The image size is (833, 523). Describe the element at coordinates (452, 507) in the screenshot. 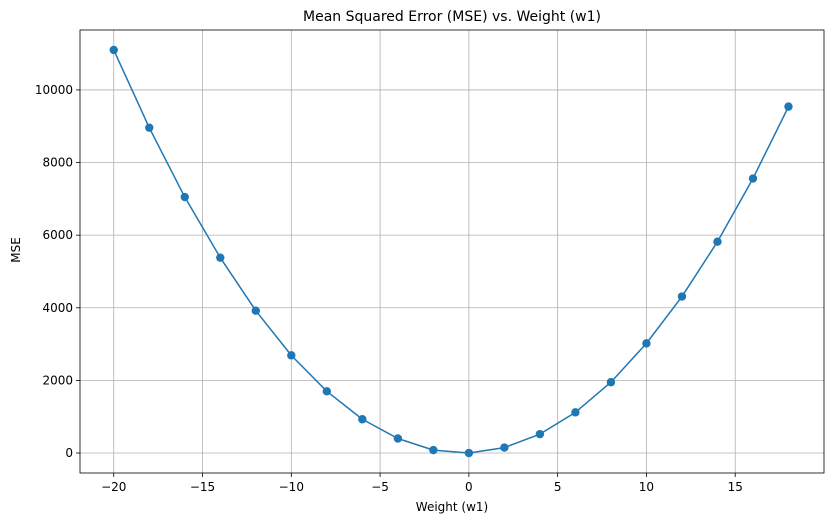

I see `x-axis-label: Weight (w1)` at that location.